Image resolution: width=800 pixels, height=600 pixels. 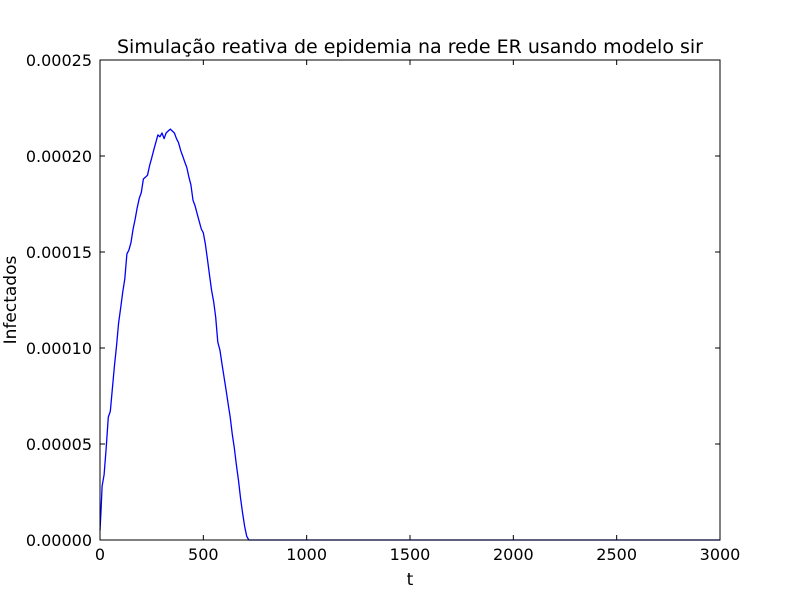 What do you see at coordinates (59, 60) in the screenshot?
I see `y-tick-label: 0.00025` at bounding box center [59, 60].